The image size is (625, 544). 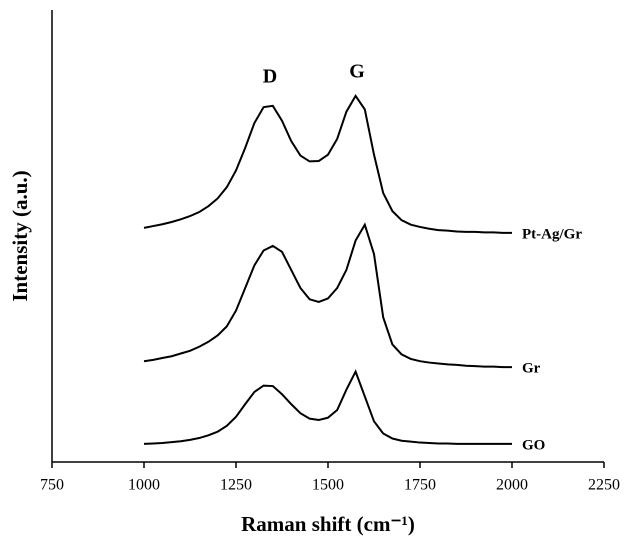 I want to click on x-tick-label: 1000, so click(x=144, y=485).